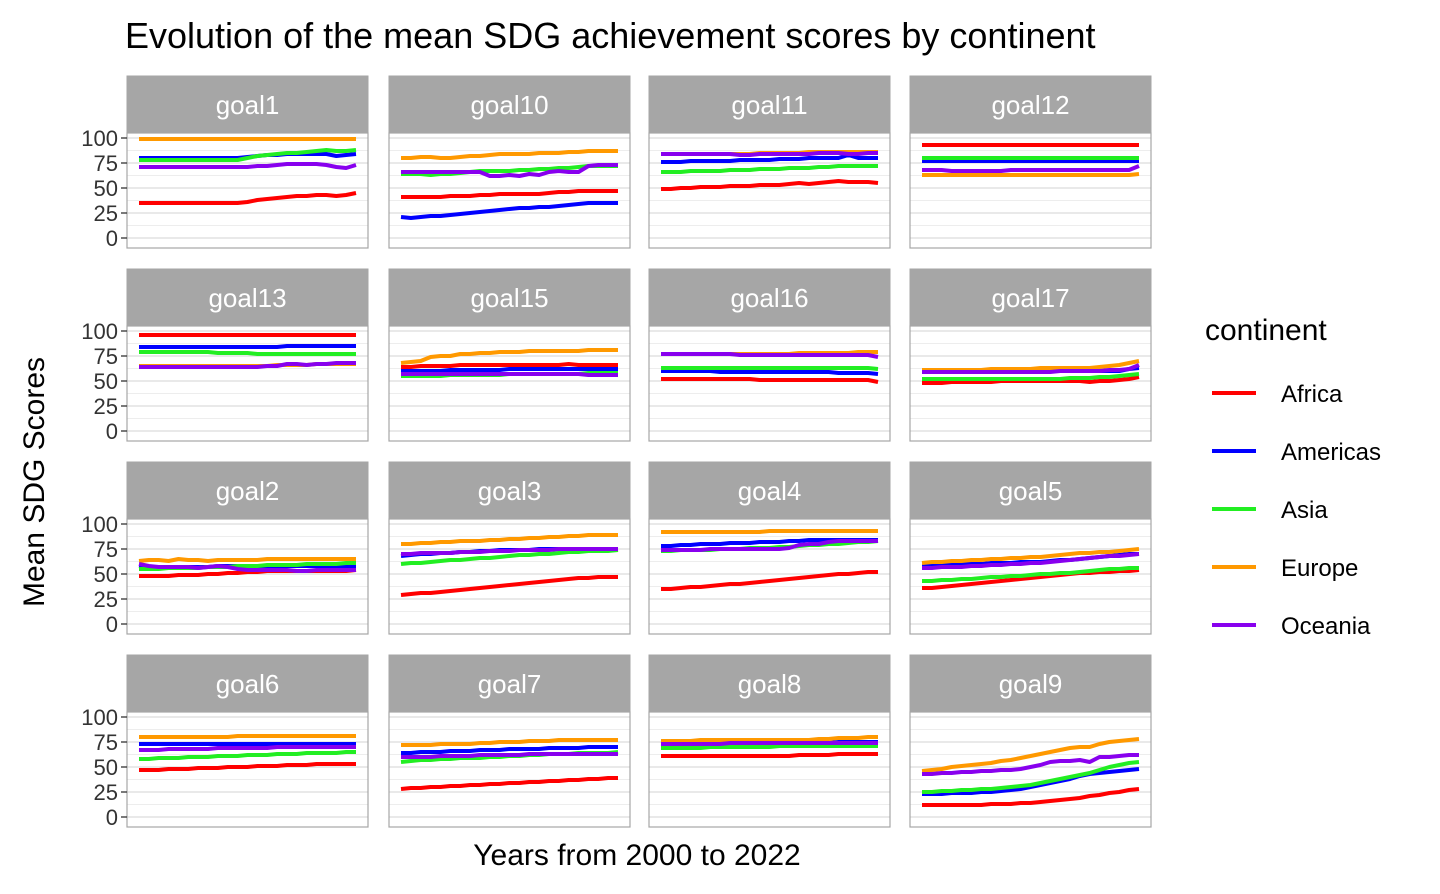 This screenshot has height=894, width=1440. I want to click on facet-strip-label: goal6, so click(248, 684).